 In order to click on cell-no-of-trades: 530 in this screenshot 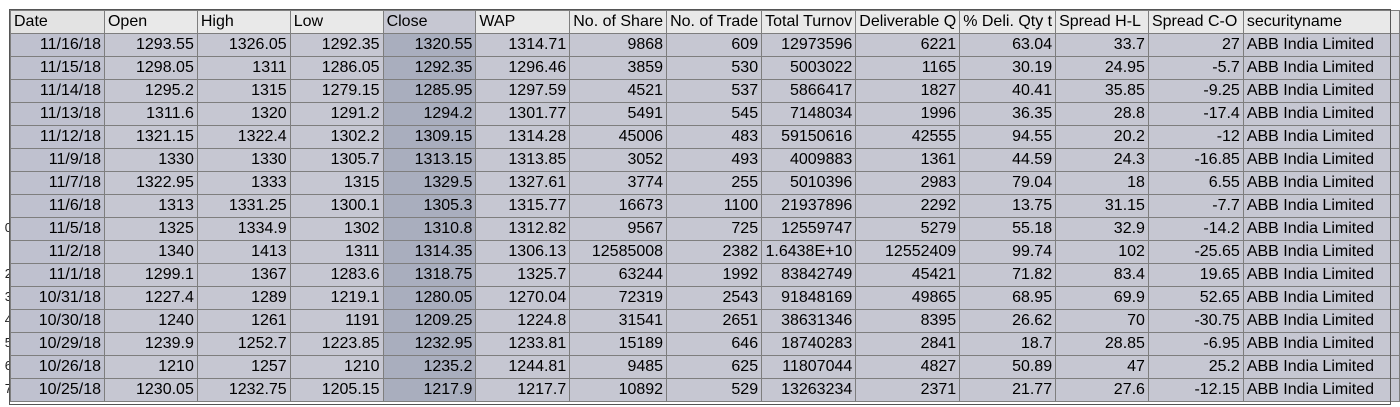, I will do `click(714, 68)`.